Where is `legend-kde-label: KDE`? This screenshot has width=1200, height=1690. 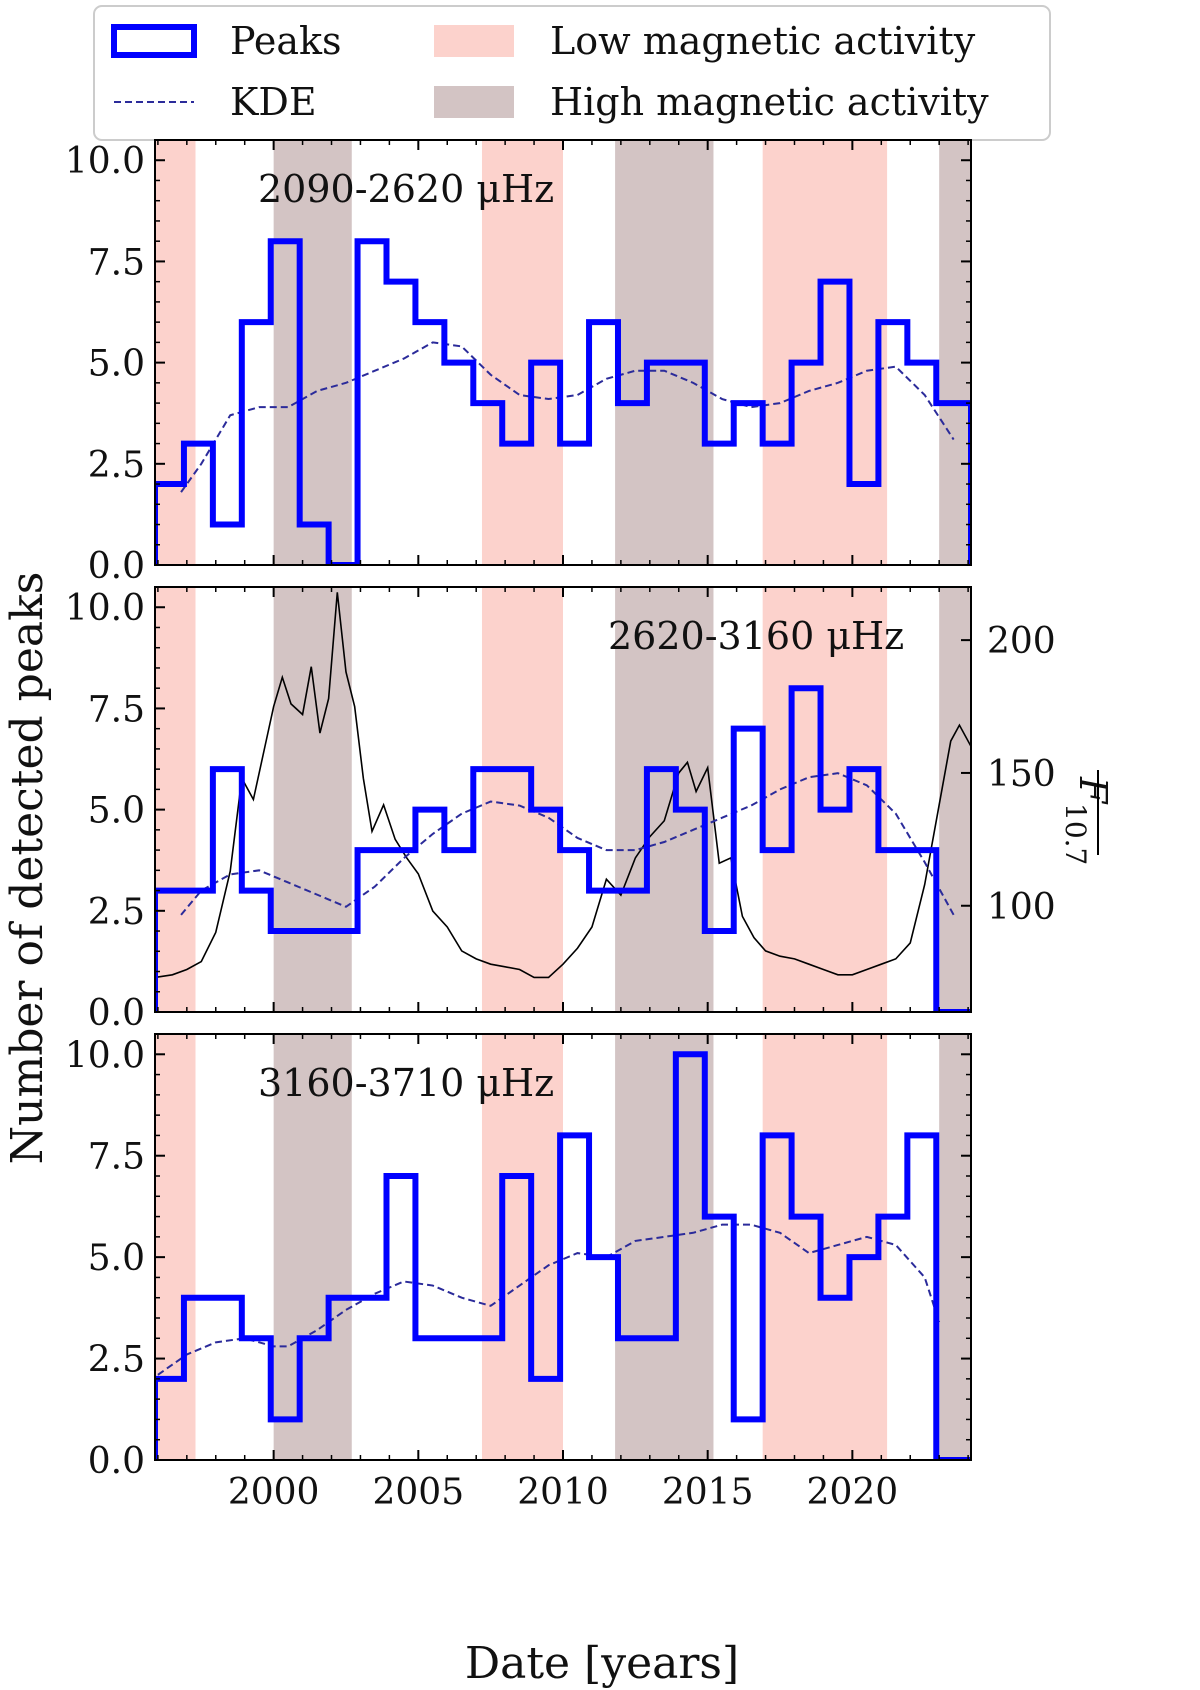
legend-kde-label: KDE is located at coordinates (273, 102).